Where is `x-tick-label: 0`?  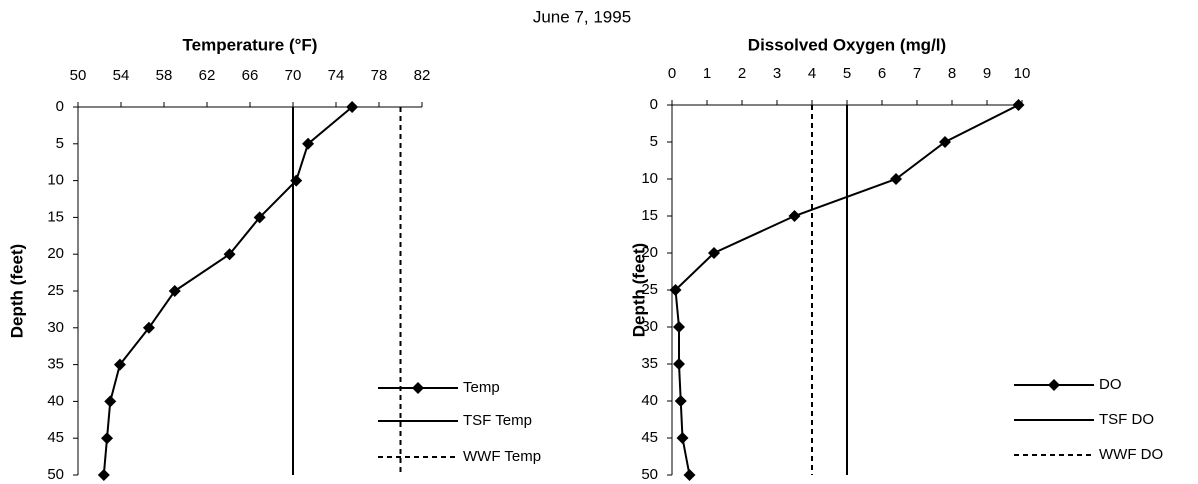 x-tick-label: 0 is located at coordinates (672, 73).